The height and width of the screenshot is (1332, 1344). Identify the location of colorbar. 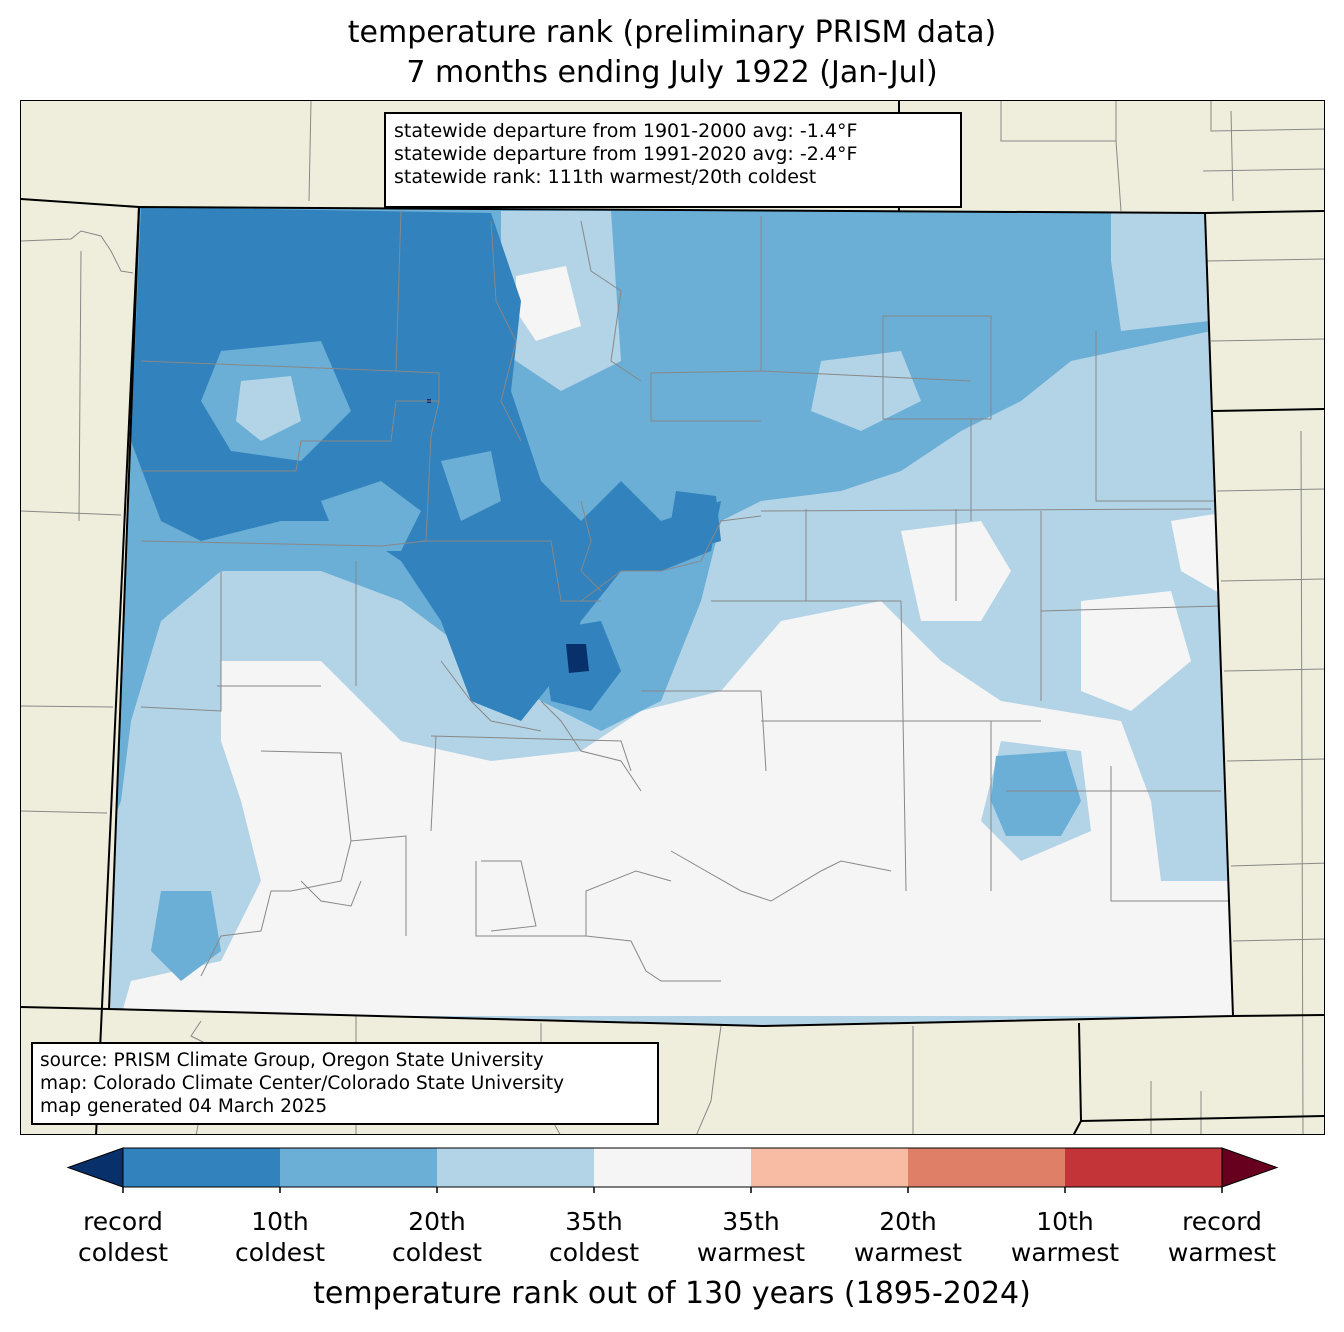
(672, 1170).